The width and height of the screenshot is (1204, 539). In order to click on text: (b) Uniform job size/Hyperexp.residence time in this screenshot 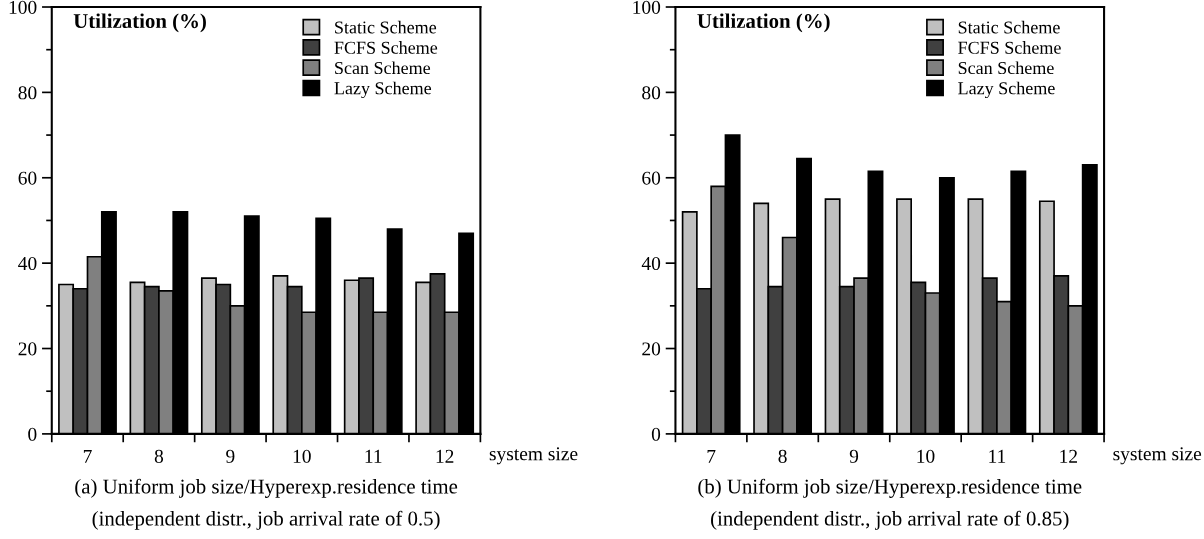, I will do `click(890, 488)`.